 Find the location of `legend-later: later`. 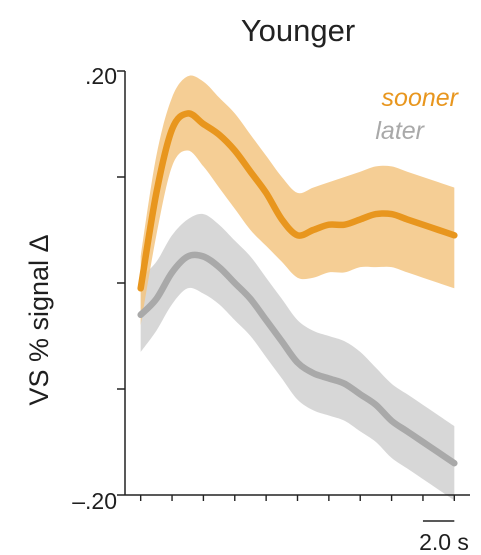

legend-later: later is located at coordinates (400, 131).